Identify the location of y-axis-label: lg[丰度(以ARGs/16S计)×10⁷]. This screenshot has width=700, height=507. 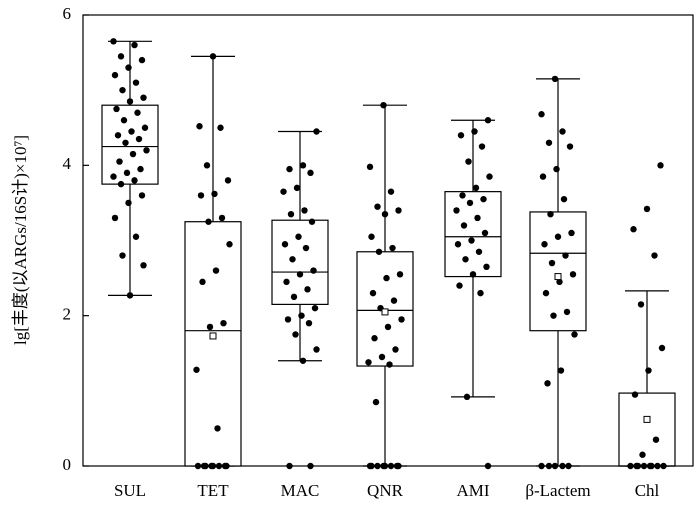
(20, 240).